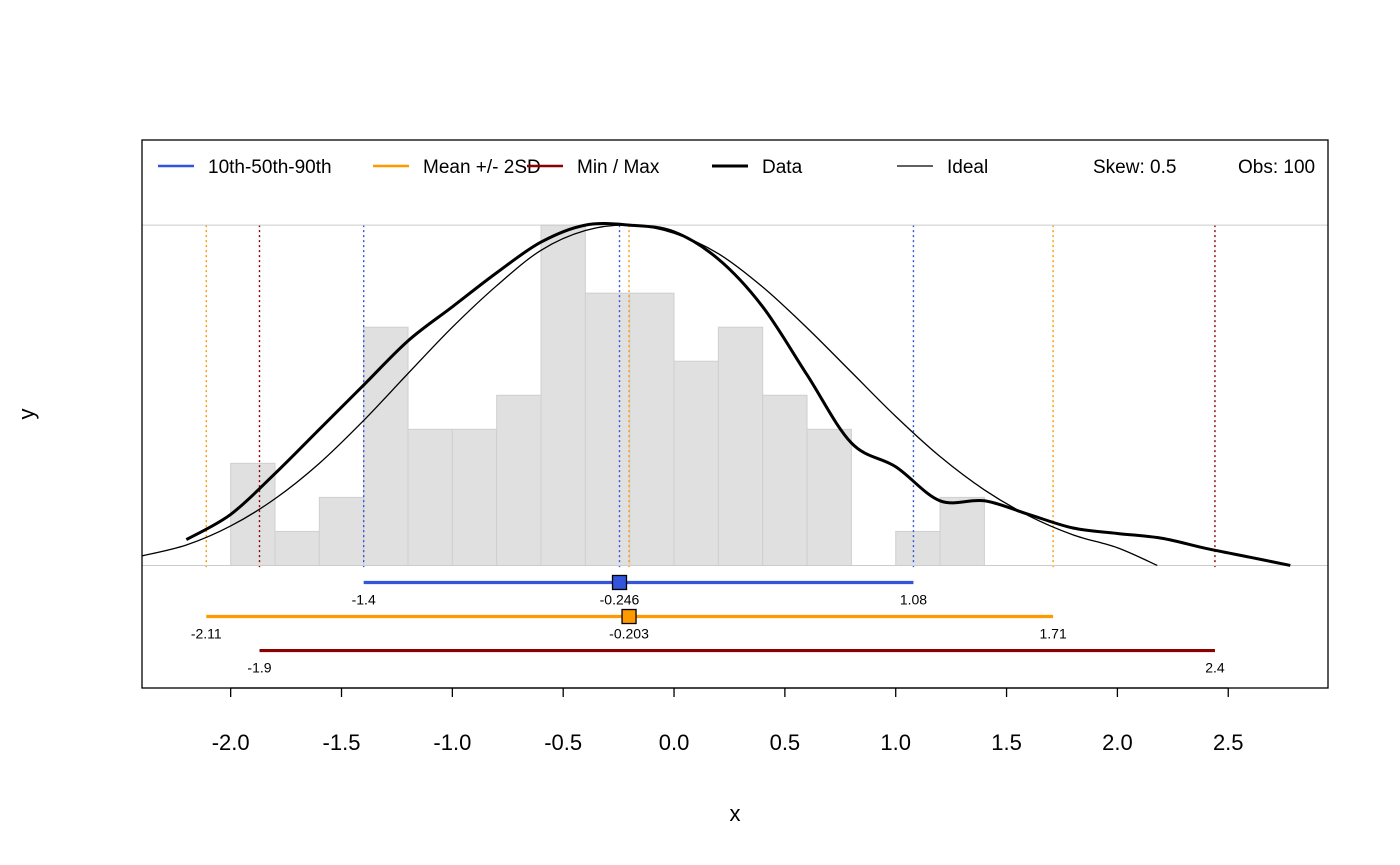 The image size is (1400, 865). What do you see at coordinates (1117, 742) in the screenshot?
I see `x-tick-label: 2.0` at bounding box center [1117, 742].